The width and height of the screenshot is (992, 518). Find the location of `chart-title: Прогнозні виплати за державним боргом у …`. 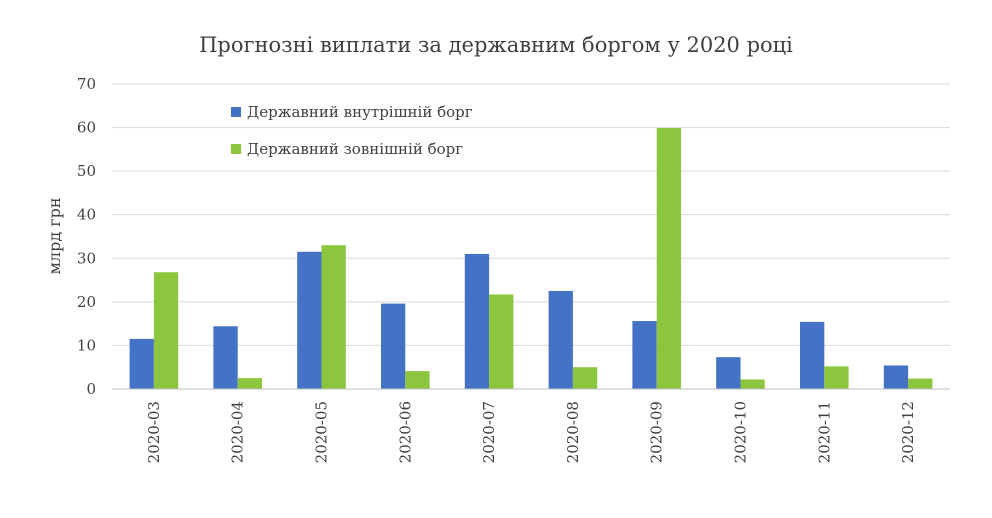

chart-title: Прогнозні виплати за державним боргом у … is located at coordinates (496, 45).